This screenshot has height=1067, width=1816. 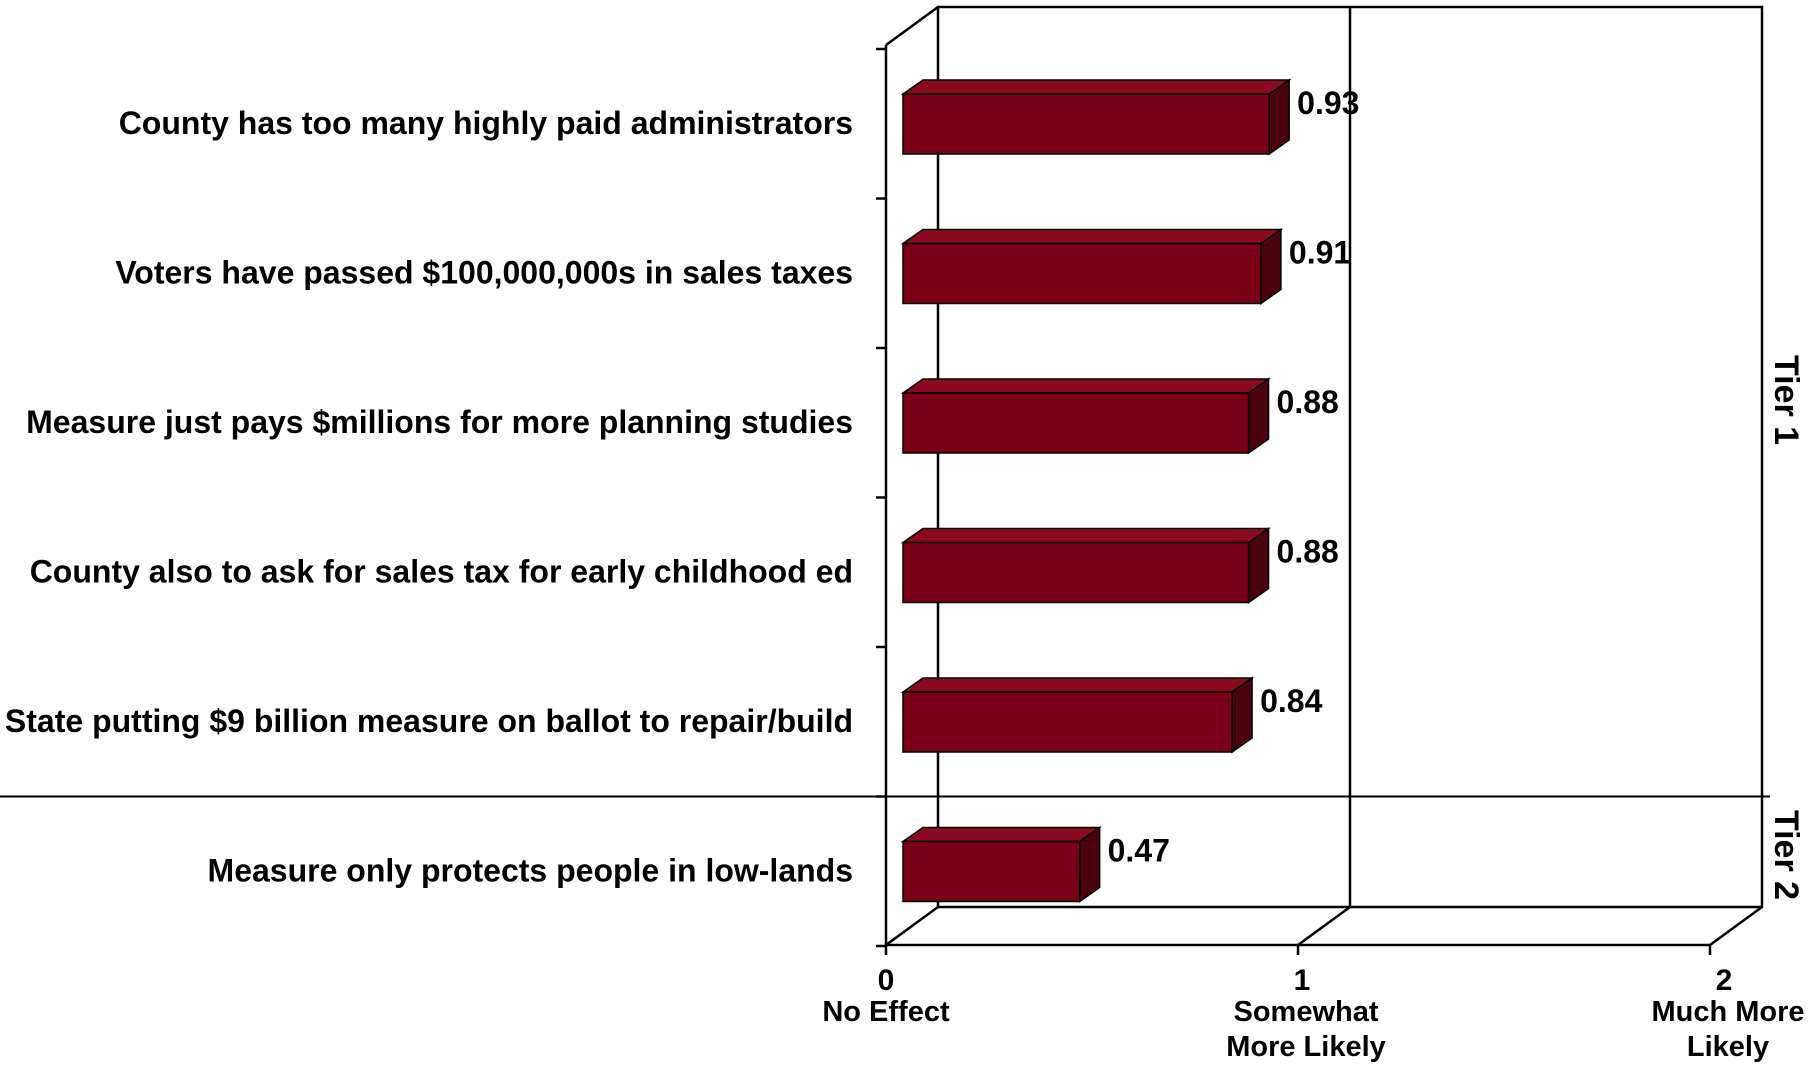 I want to click on data-label: 0.47, so click(x=1139, y=851).